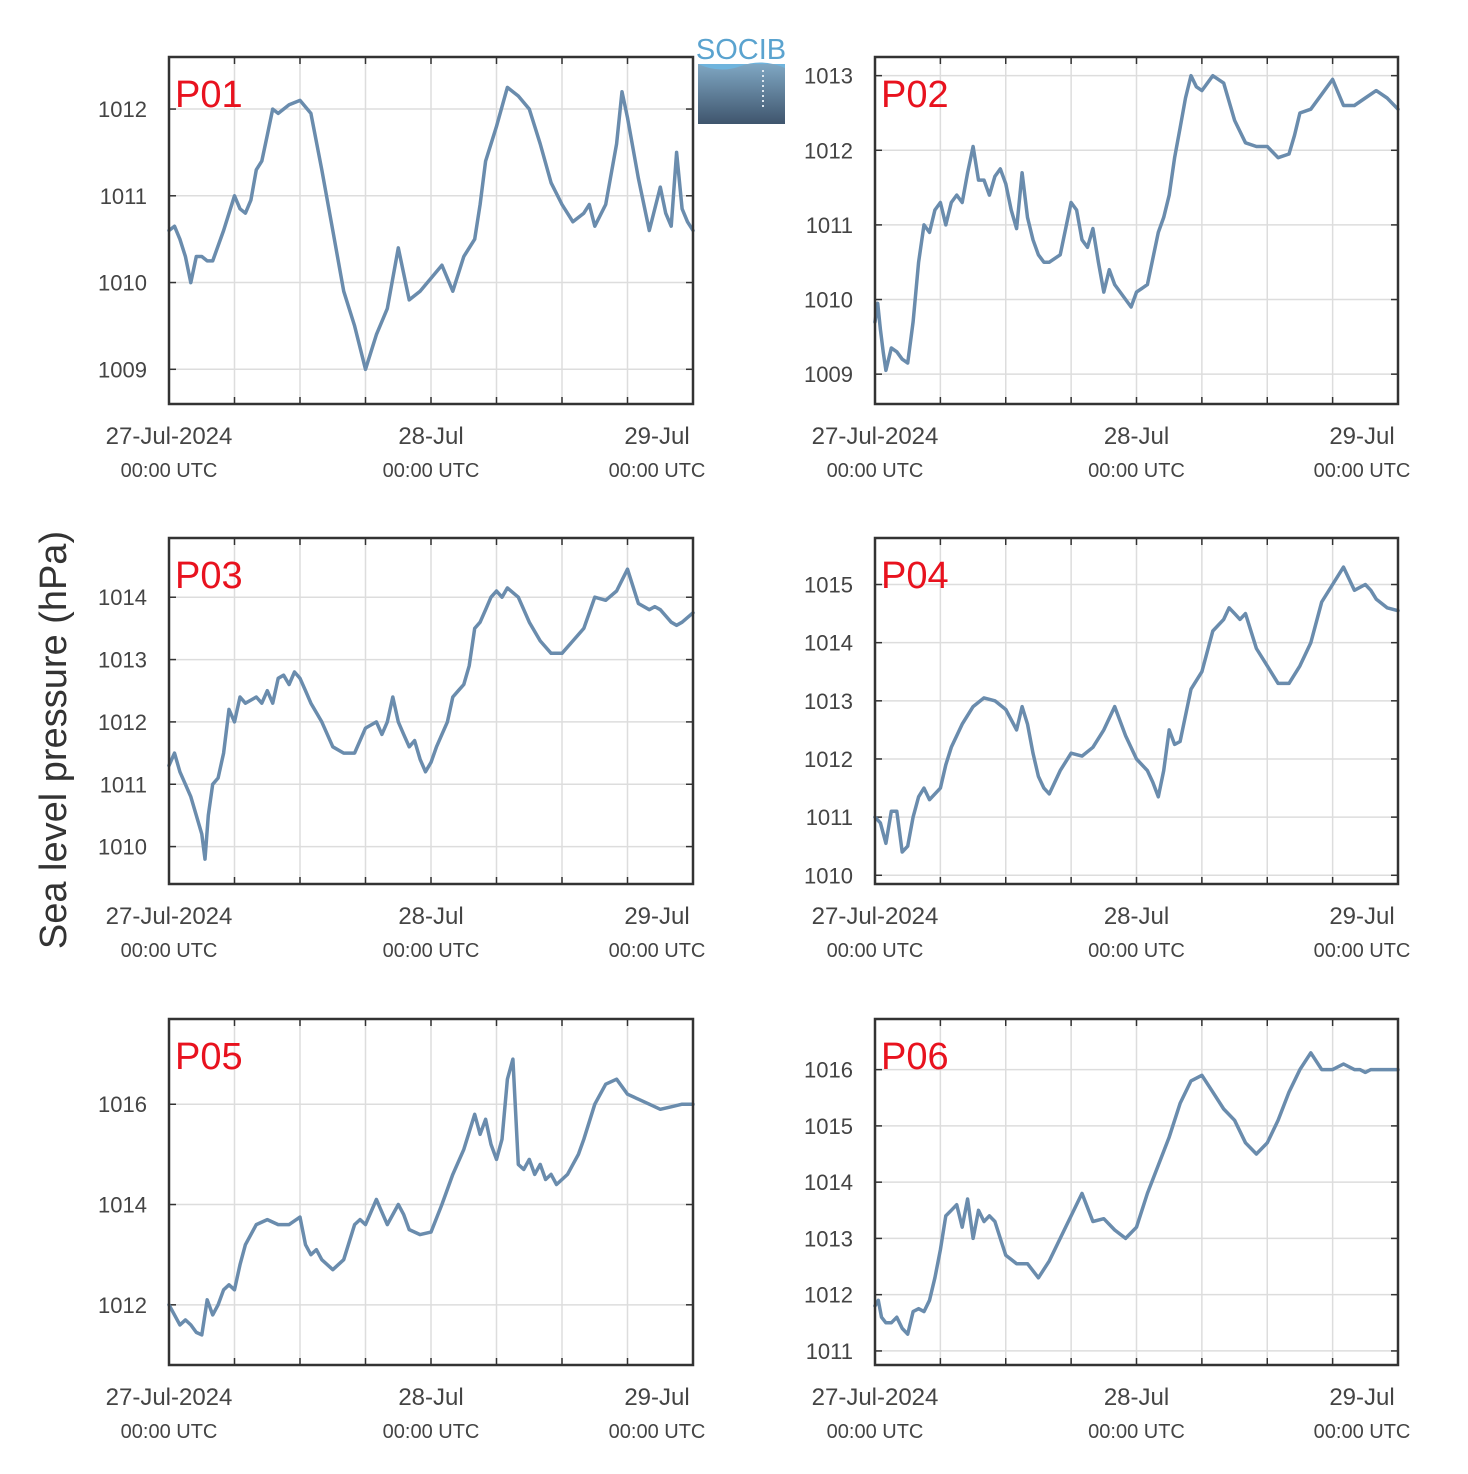  Describe the element at coordinates (209, 95) in the screenshot. I see `panel-label: P01` at that location.